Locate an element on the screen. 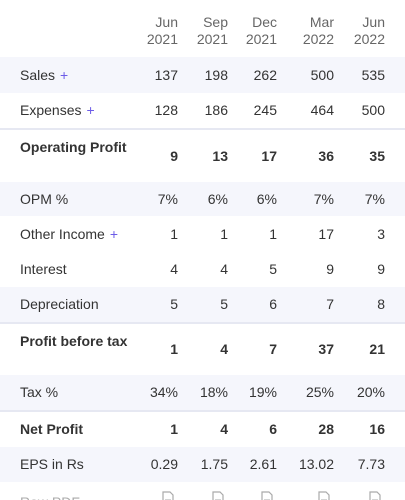  table-row: OPM % 7% 6% 6% 7% 7% is located at coordinates (202, 199).